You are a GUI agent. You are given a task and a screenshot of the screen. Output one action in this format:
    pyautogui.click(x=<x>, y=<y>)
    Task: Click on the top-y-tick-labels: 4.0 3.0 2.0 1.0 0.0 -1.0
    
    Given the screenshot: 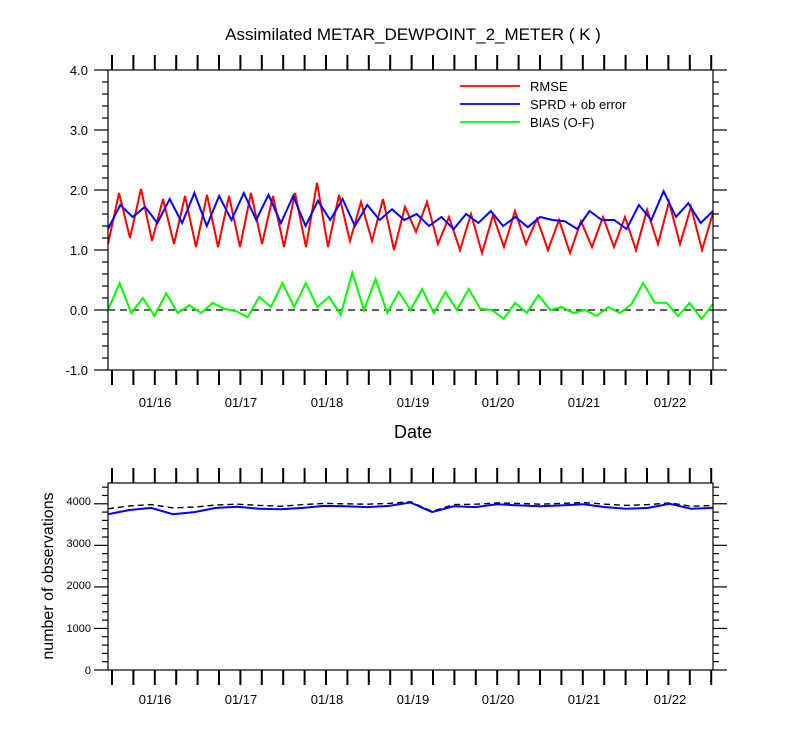 What is the action you would take?
    pyautogui.click(x=77, y=220)
    